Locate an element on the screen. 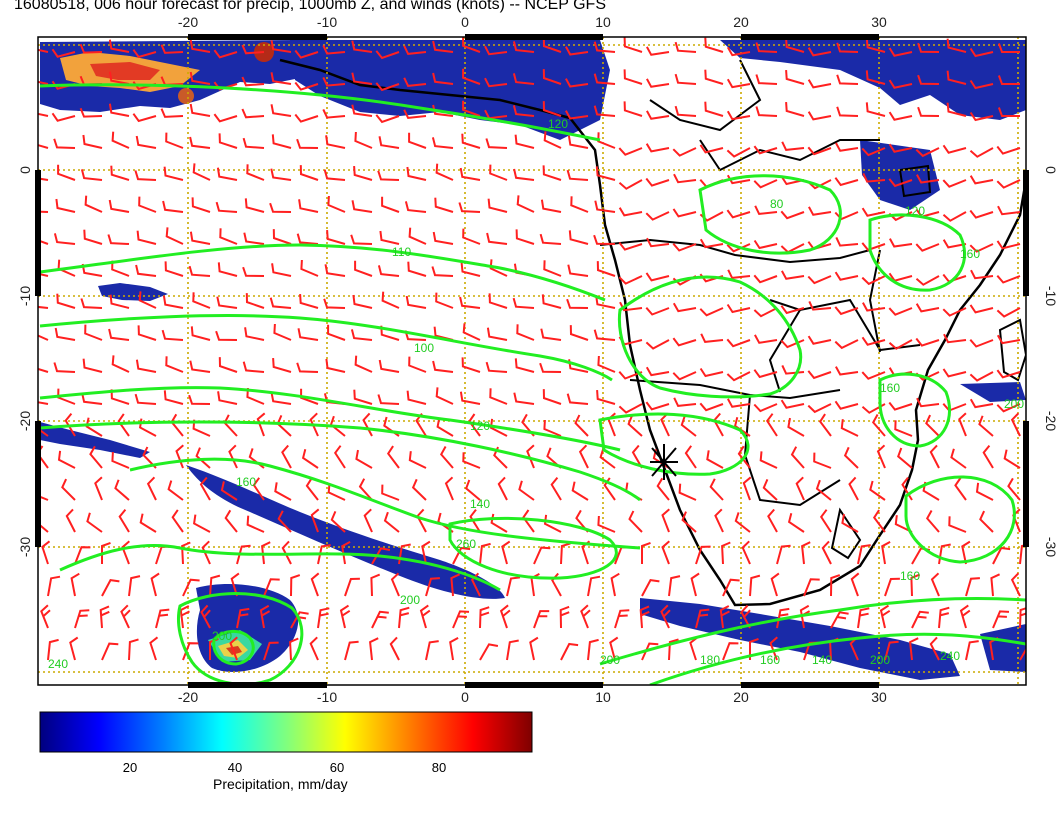  lon-label: -20 is located at coordinates (188, 22).